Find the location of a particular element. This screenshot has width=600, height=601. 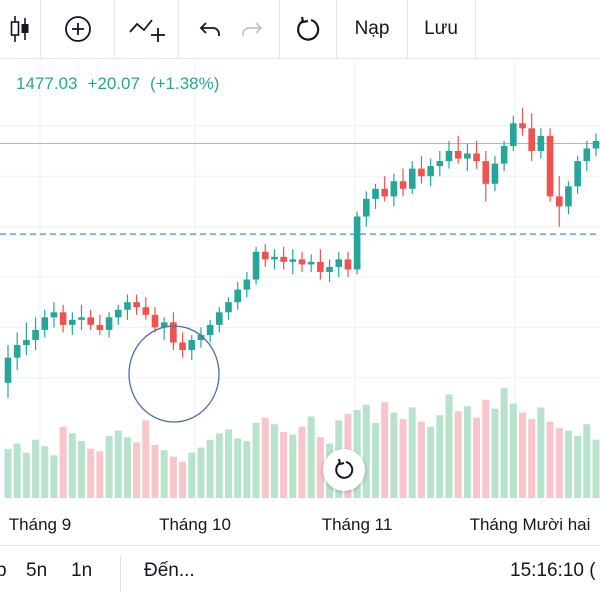

reset-chart-button is located at coordinates (344, 470).